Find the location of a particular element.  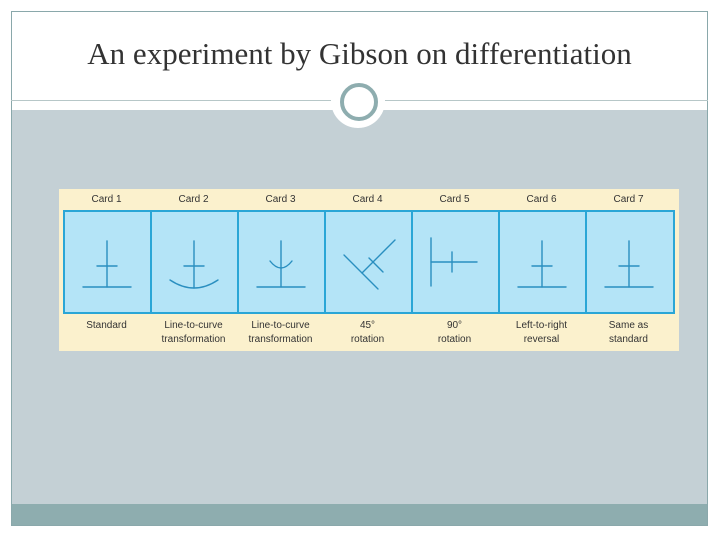

caption-line: standard is located at coordinates (628, 339).